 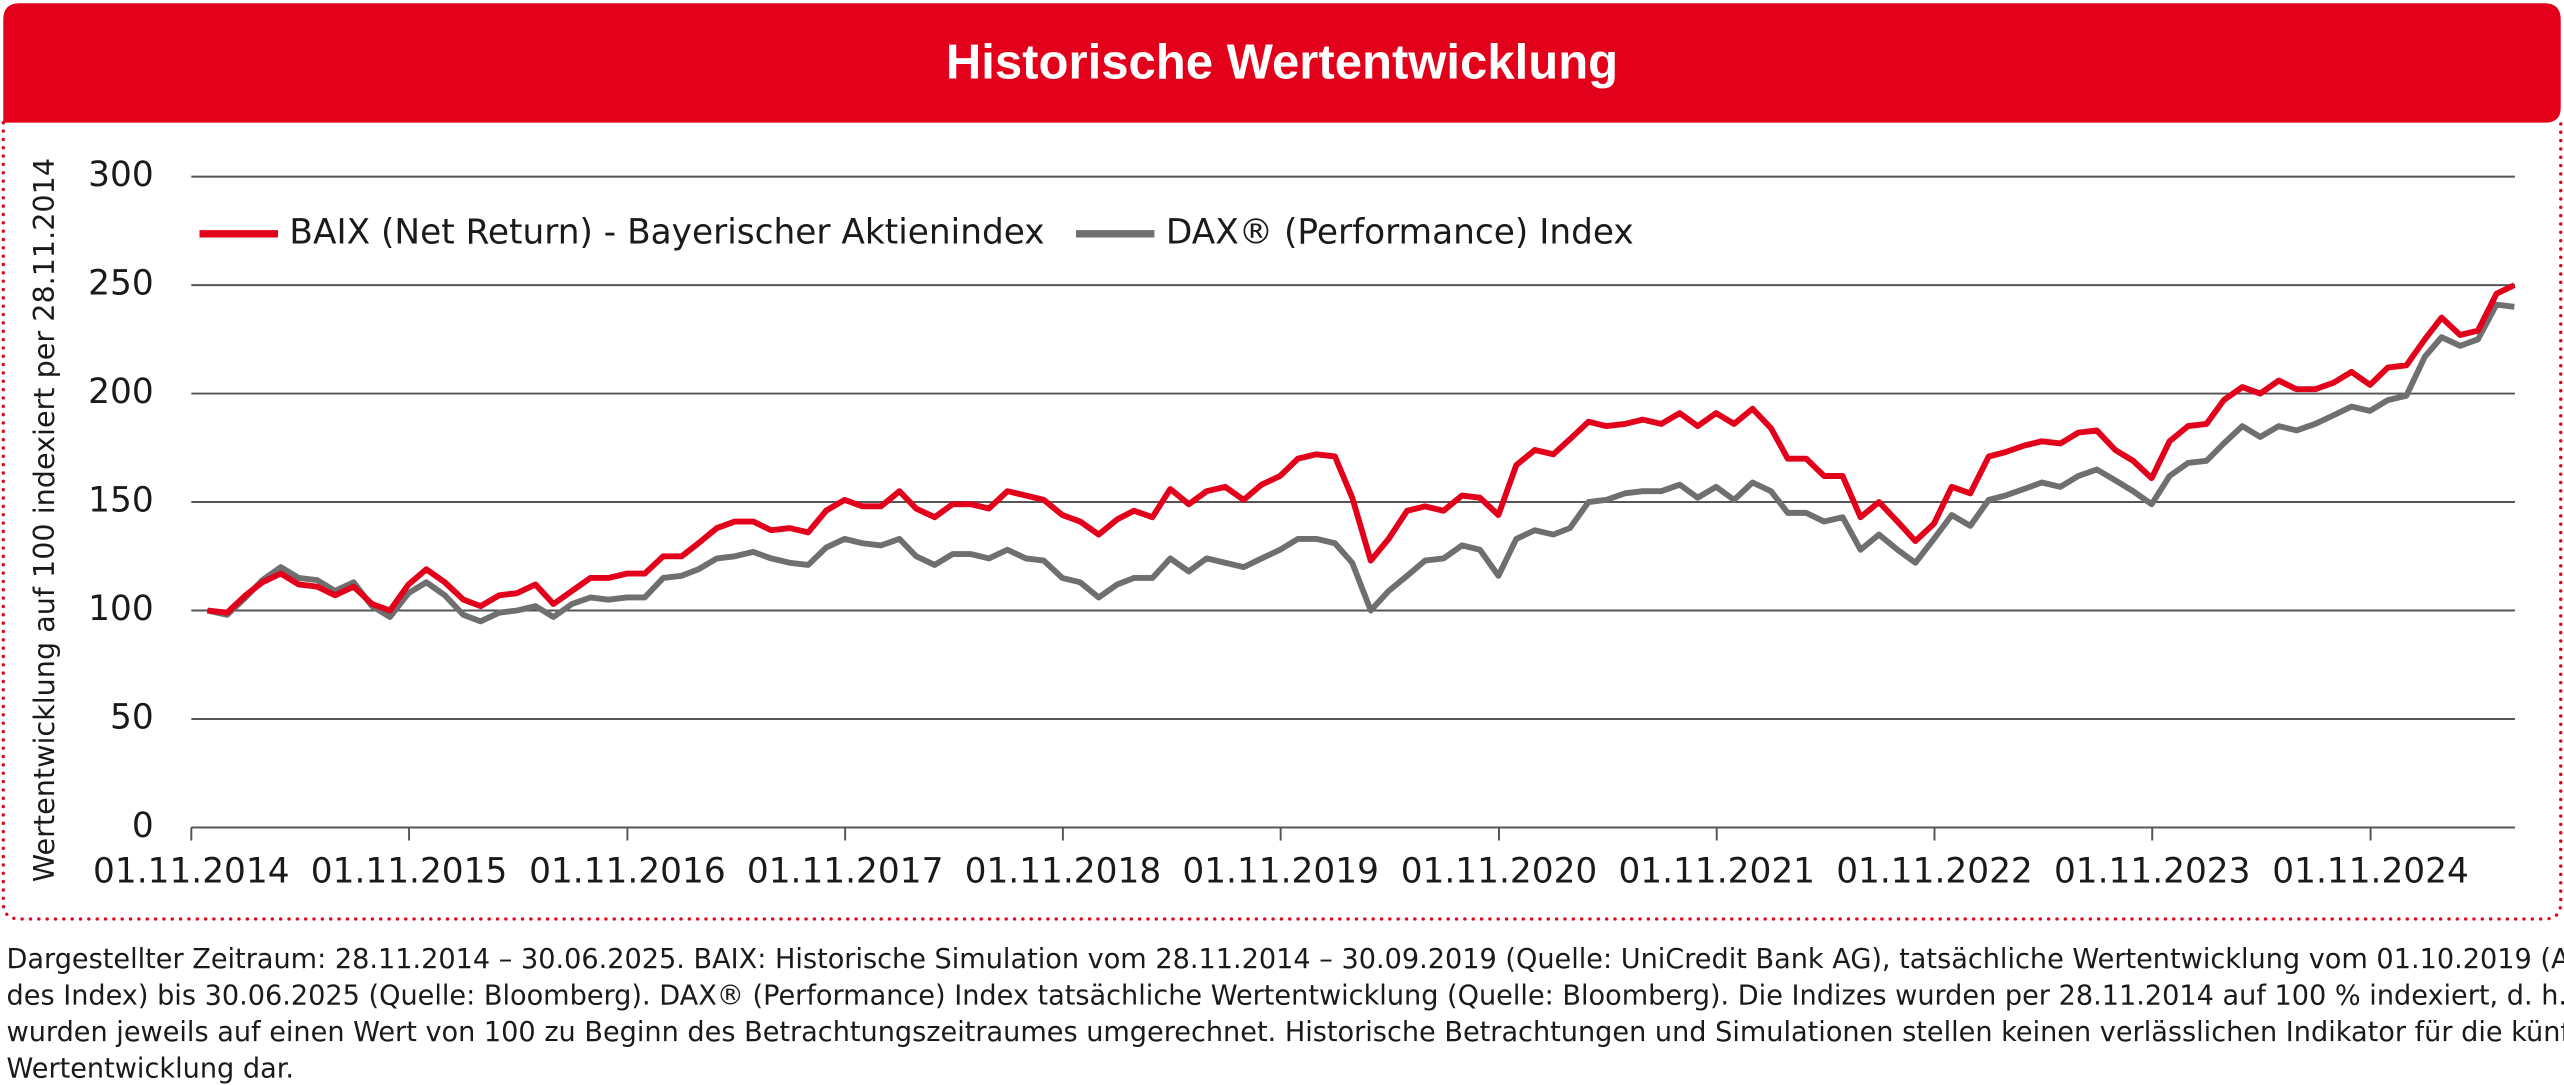 What do you see at coordinates (121, 175) in the screenshot?
I see `y-tick-label: 300` at bounding box center [121, 175].